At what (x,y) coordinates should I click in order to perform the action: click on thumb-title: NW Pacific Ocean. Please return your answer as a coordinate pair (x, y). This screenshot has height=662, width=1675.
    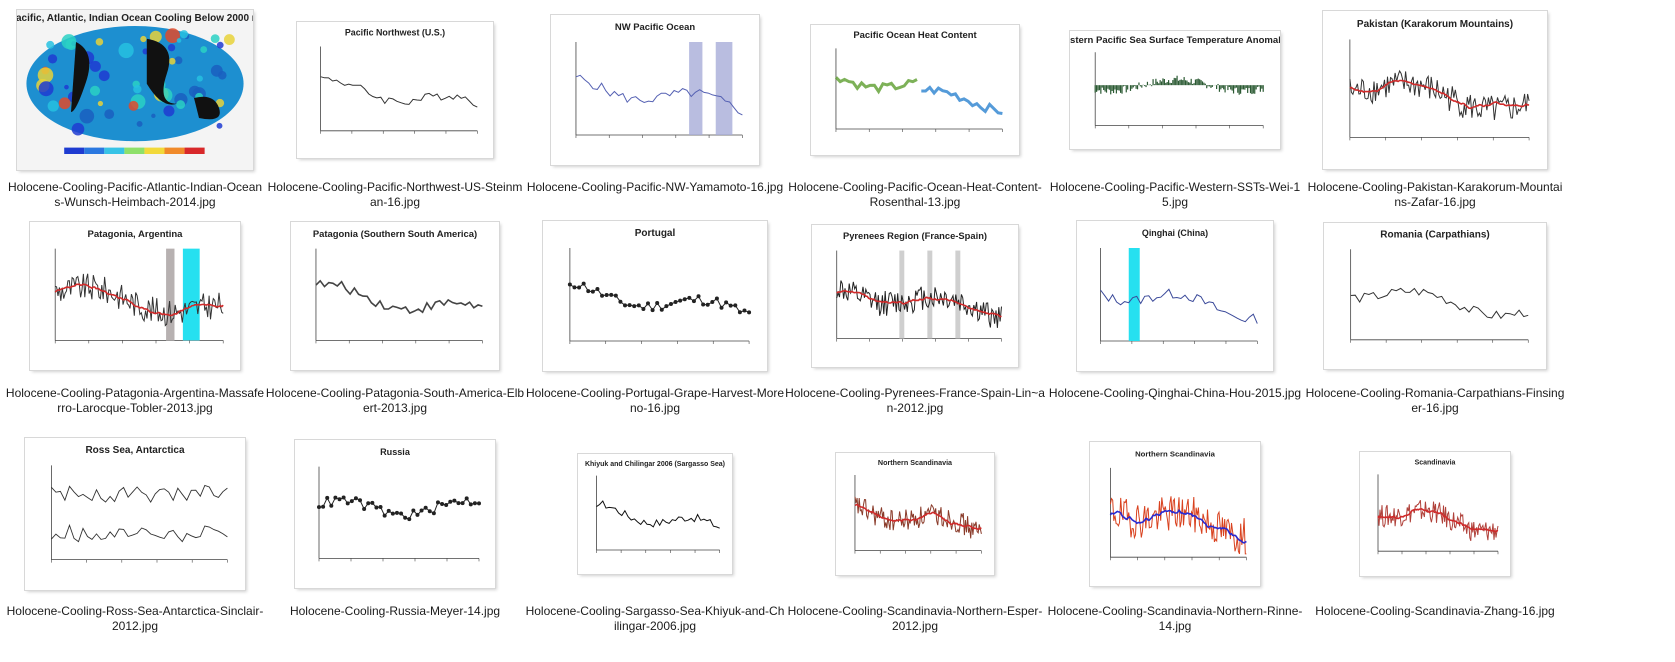
    Looking at the image, I should click on (655, 27).